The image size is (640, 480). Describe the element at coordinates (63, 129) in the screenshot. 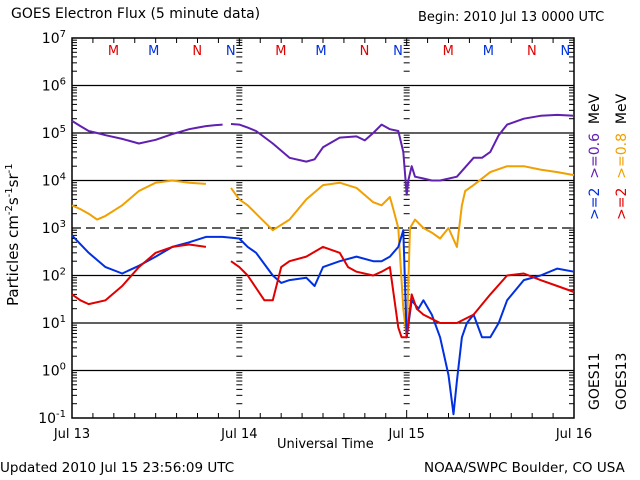

I see `y-tick-exponent: 5` at that location.